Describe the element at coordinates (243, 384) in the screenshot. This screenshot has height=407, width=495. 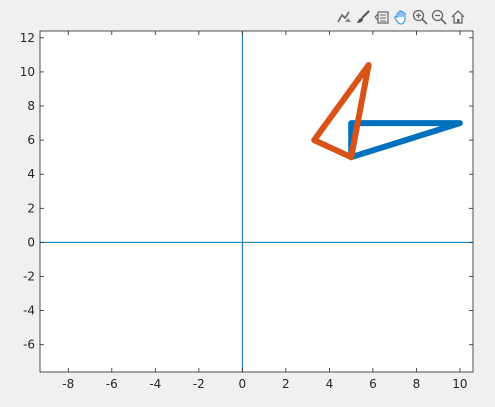
I see `x-tick-label: 0` at that location.